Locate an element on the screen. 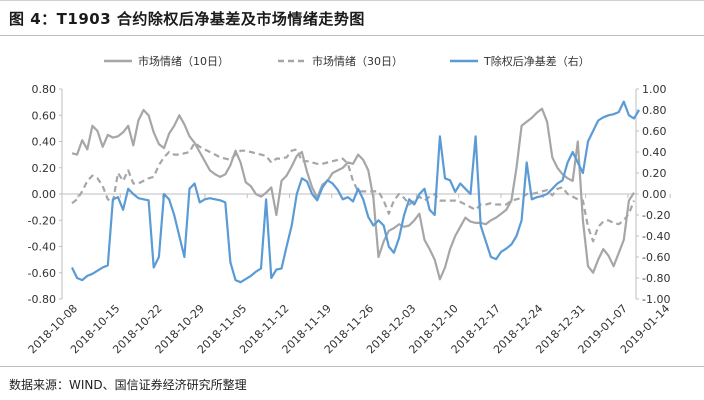  right-tick-label: -0.20 is located at coordinates (656, 215).